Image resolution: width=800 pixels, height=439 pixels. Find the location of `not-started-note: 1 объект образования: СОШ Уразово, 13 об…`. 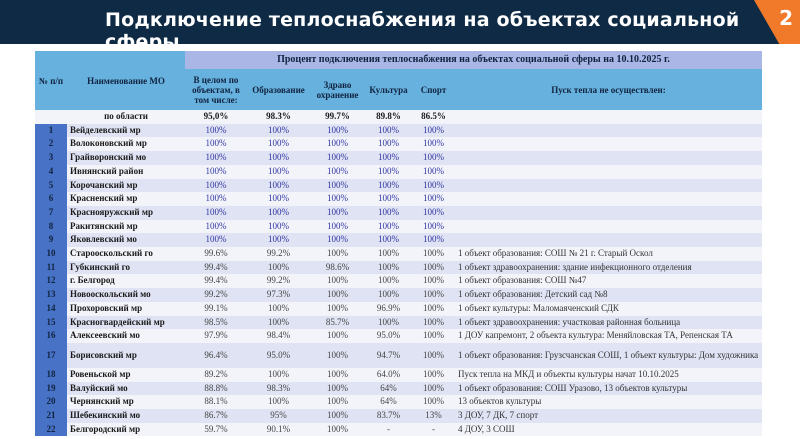

not-started-note: 1 объект образования: СОШ Уразово, 13 об… is located at coordinates (608, 388).